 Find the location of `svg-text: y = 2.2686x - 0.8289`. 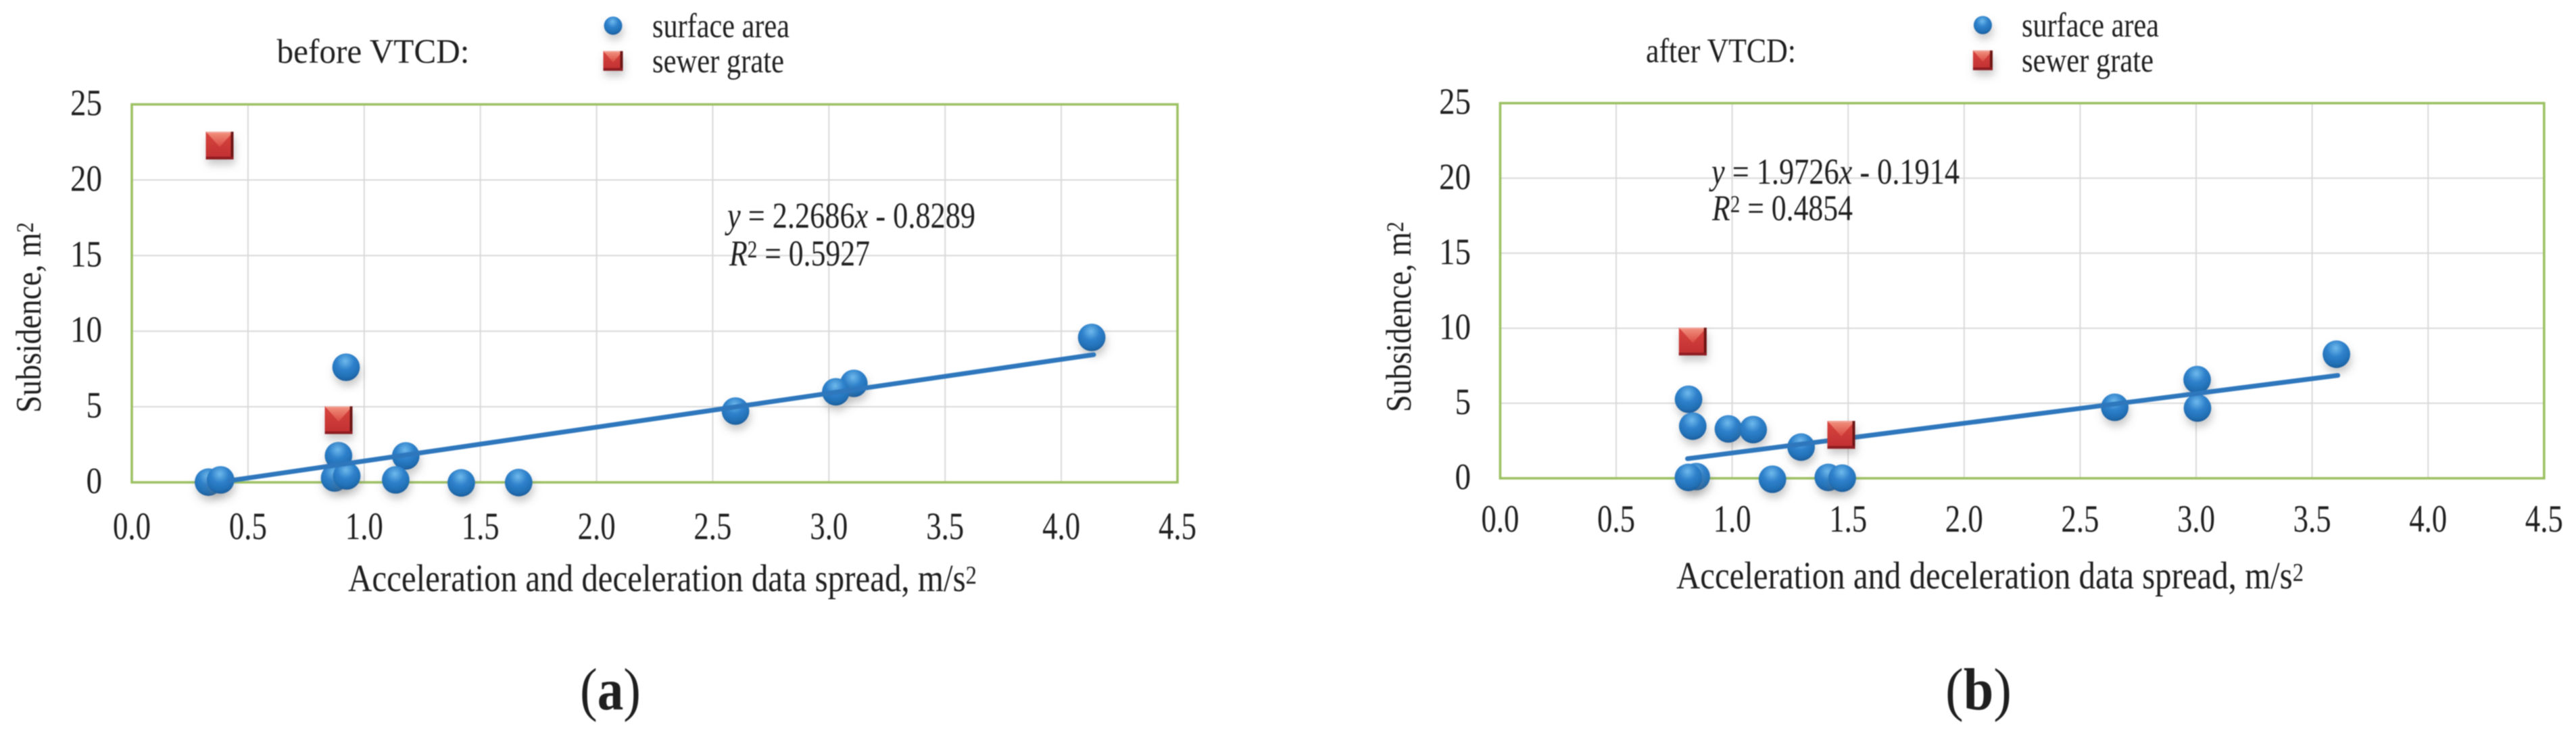

svg-text: y = 2.2686x - 0.8289 is located at coordinates (850, 215).